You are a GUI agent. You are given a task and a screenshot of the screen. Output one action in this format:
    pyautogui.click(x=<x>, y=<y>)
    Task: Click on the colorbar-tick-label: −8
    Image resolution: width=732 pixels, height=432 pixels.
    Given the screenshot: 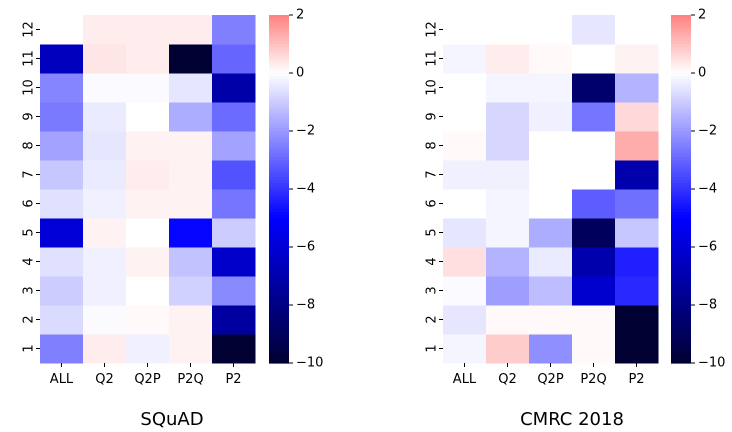 What is the action you would take?
    pyautogui.click(x=707, y=305)
    